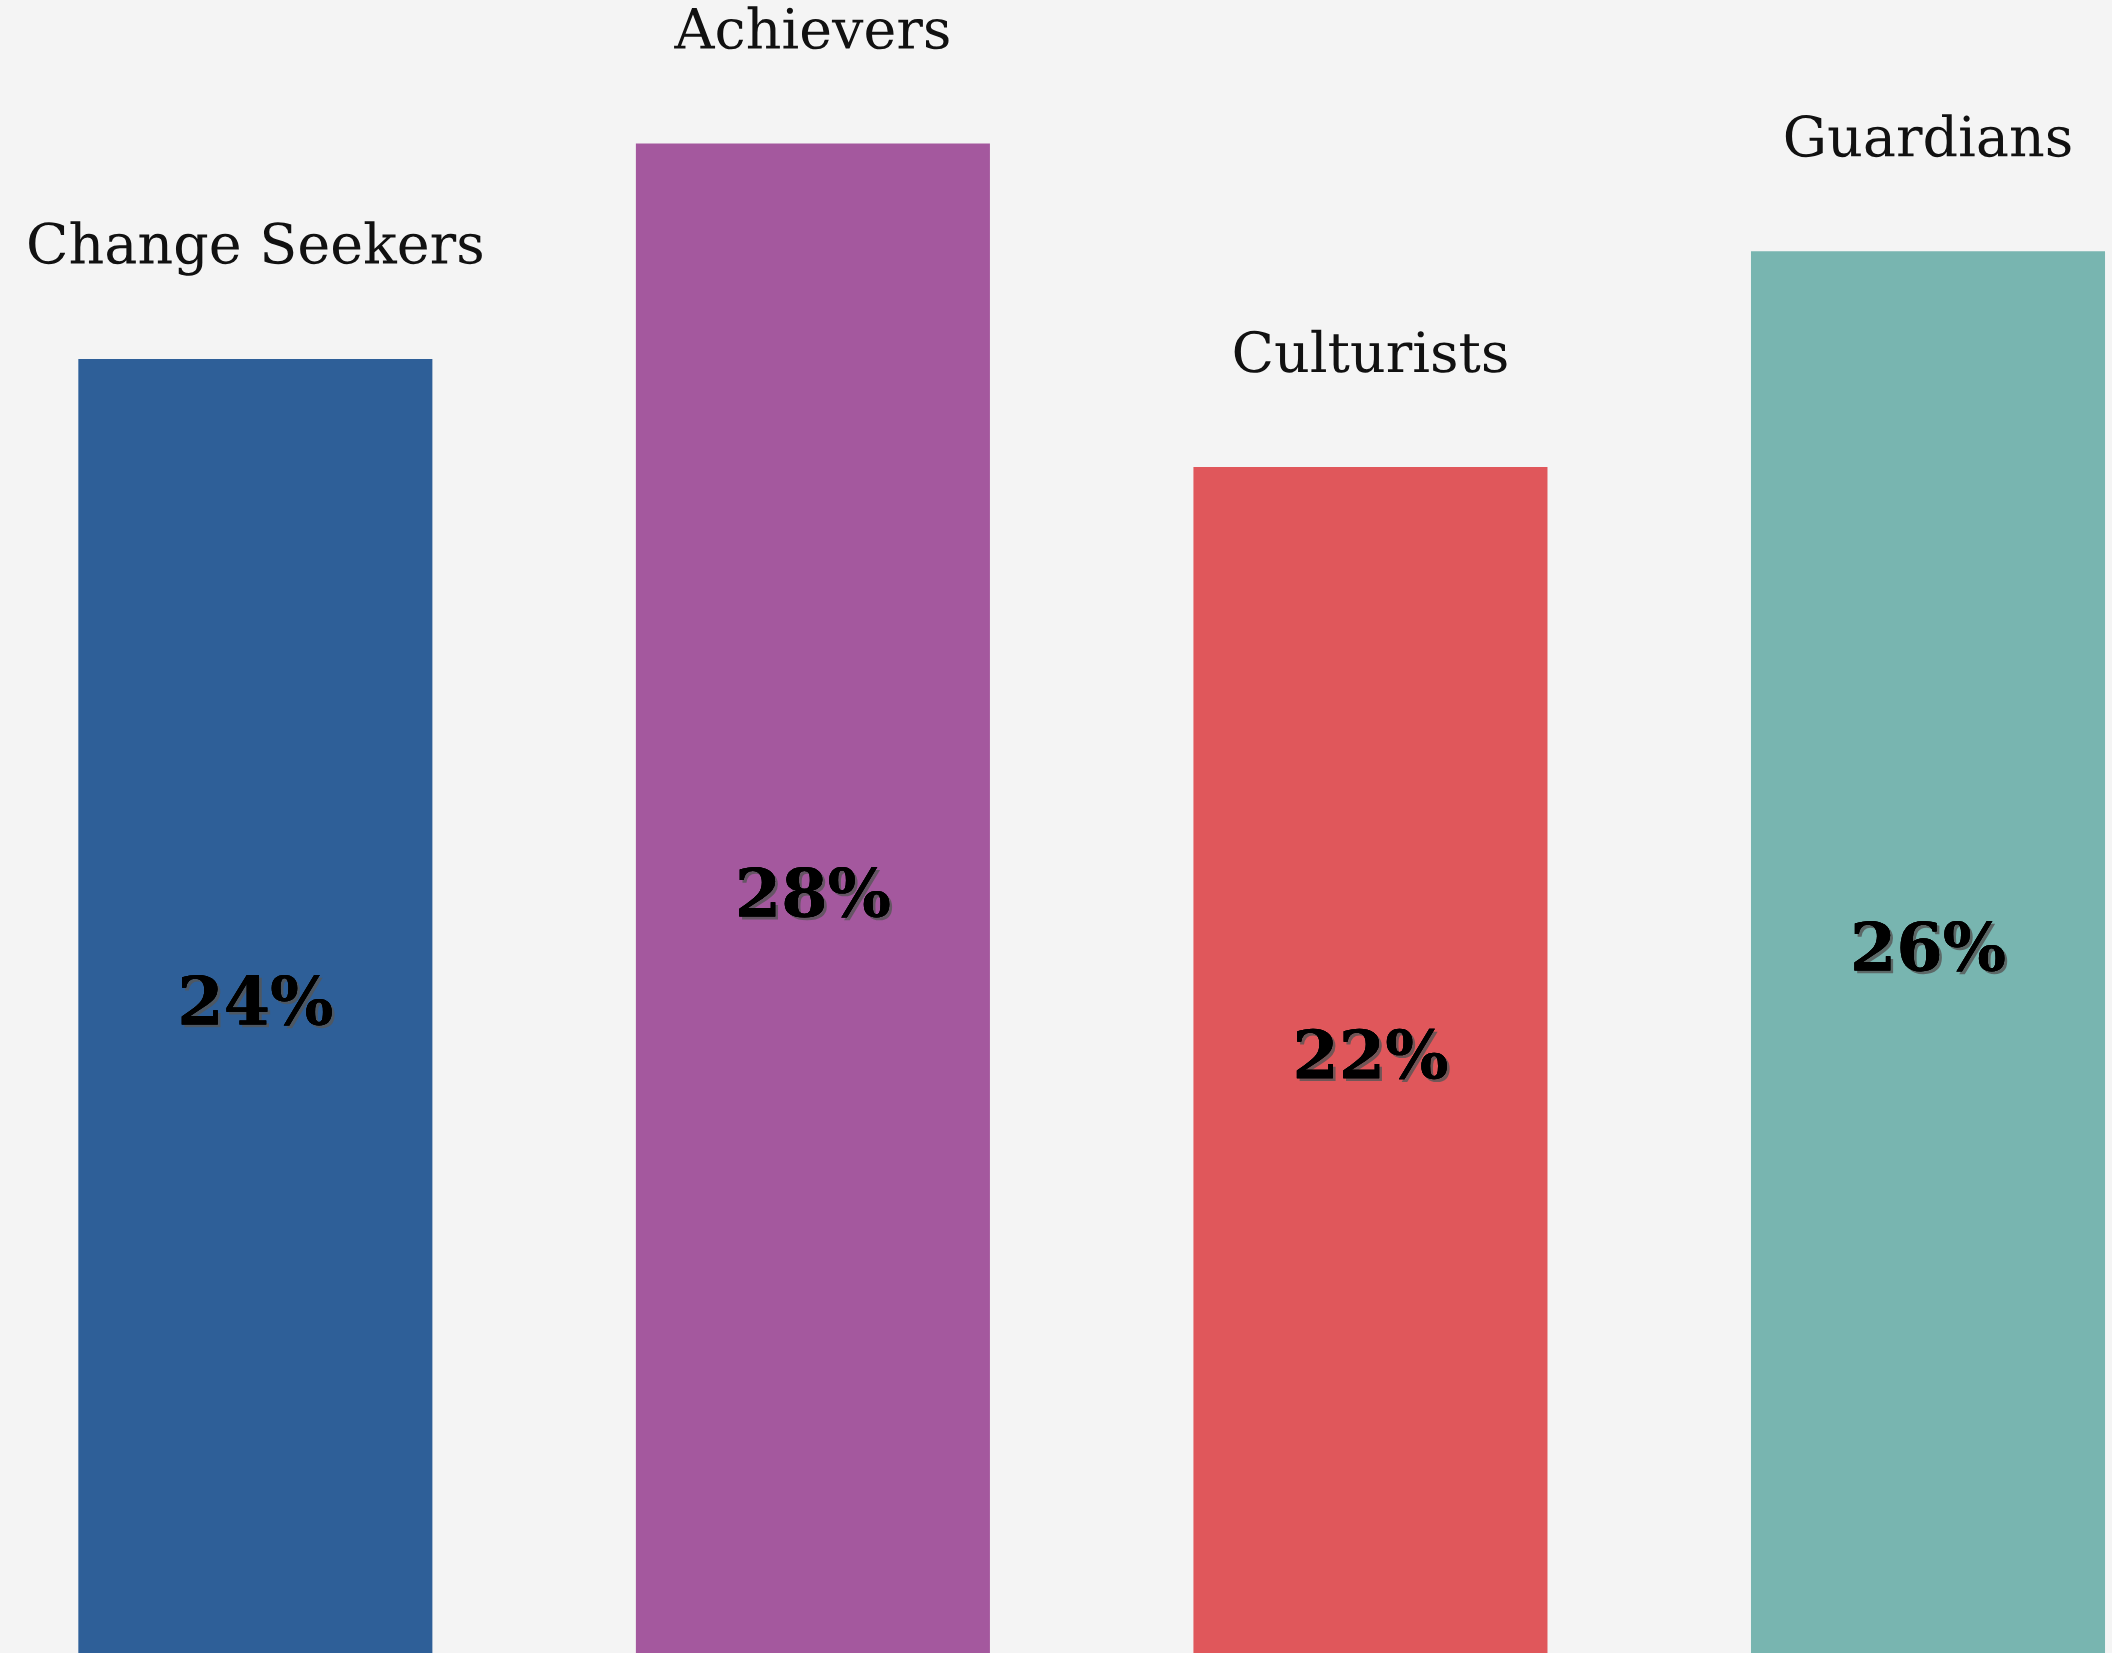 Image resolution: width=2112 pixels, height=1653 pixels. Describe the element at coordinates (811, 28) in the screenshot. I see `x-tick-label: Achievers` at that location.